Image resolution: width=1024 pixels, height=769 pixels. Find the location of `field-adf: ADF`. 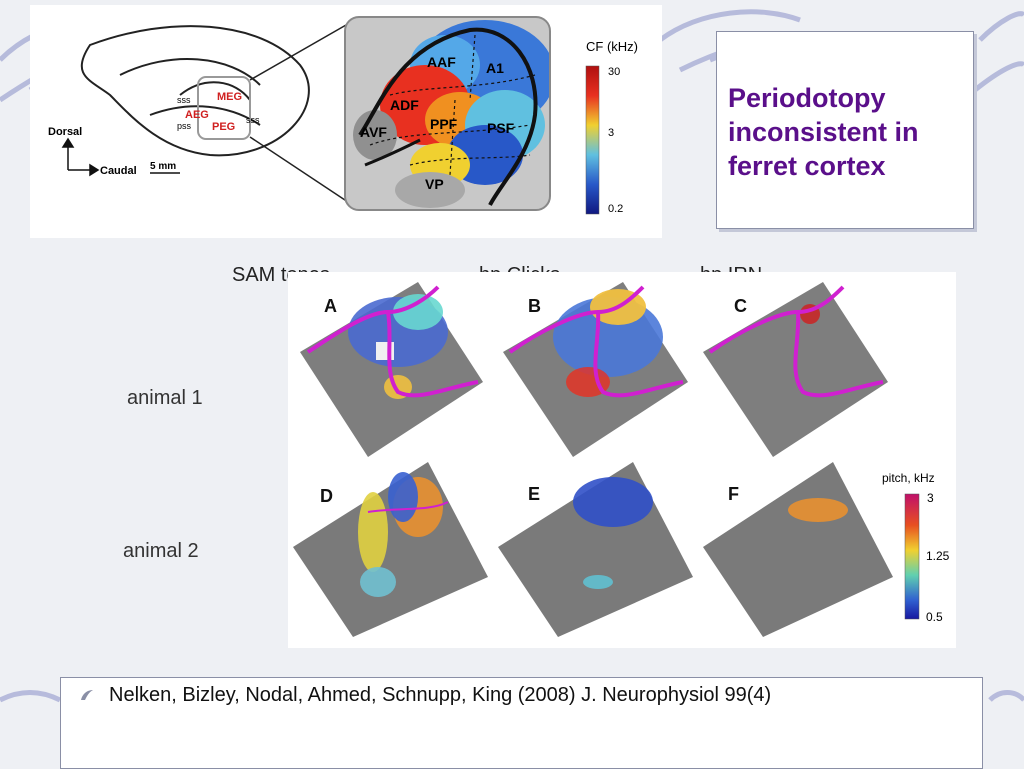

field-adf: ADF is located at coordinates (404, 105).